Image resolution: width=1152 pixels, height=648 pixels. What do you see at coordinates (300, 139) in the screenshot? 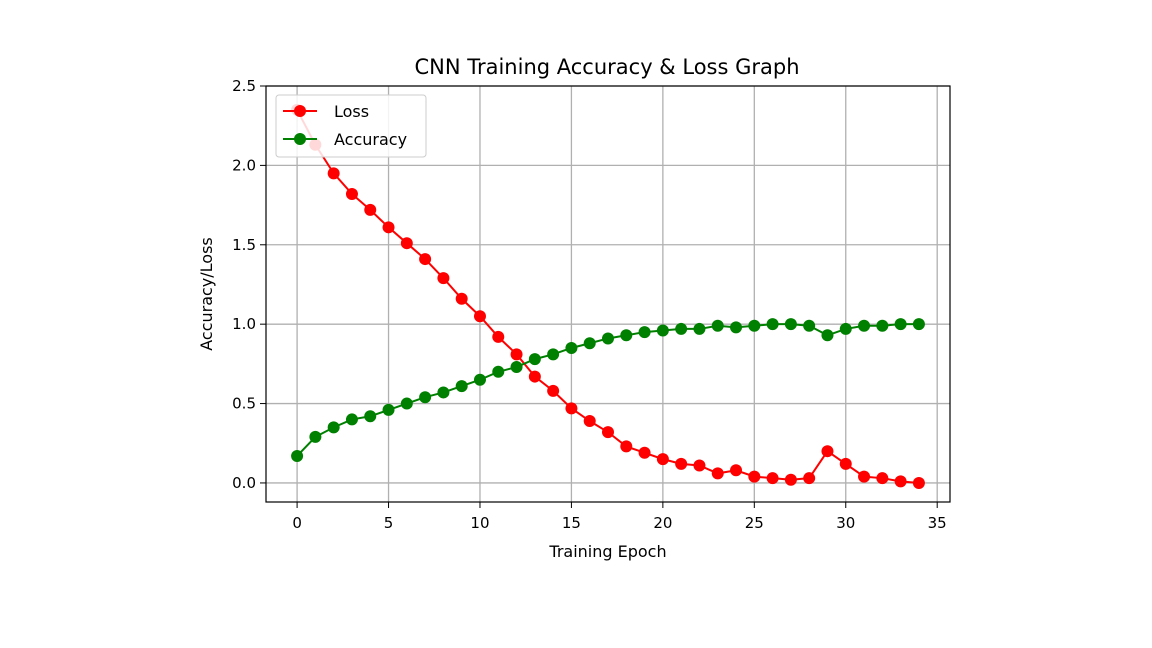
I see `legend-marker-accuracy` at bounding box center [300, 139].